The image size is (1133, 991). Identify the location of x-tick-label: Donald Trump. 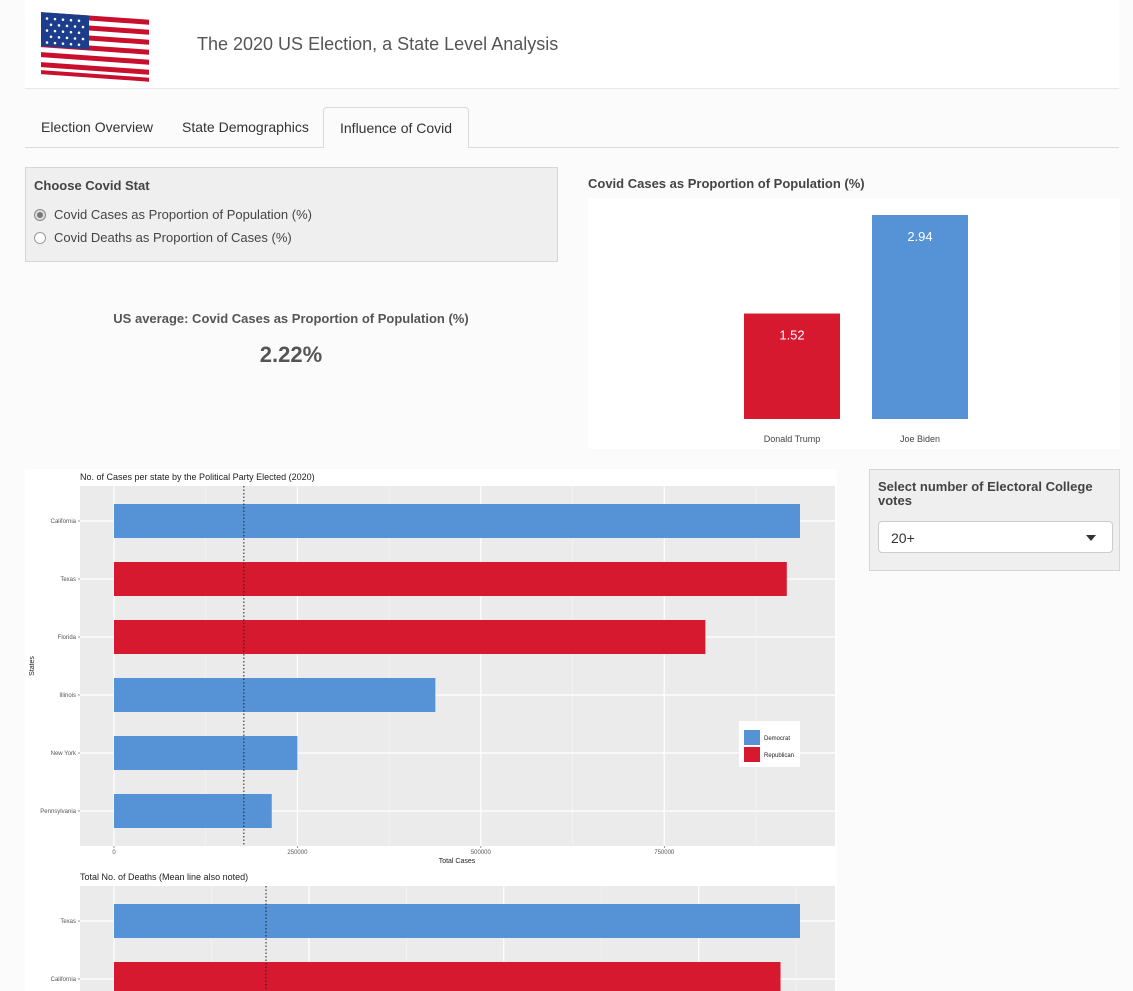
(792, 439).